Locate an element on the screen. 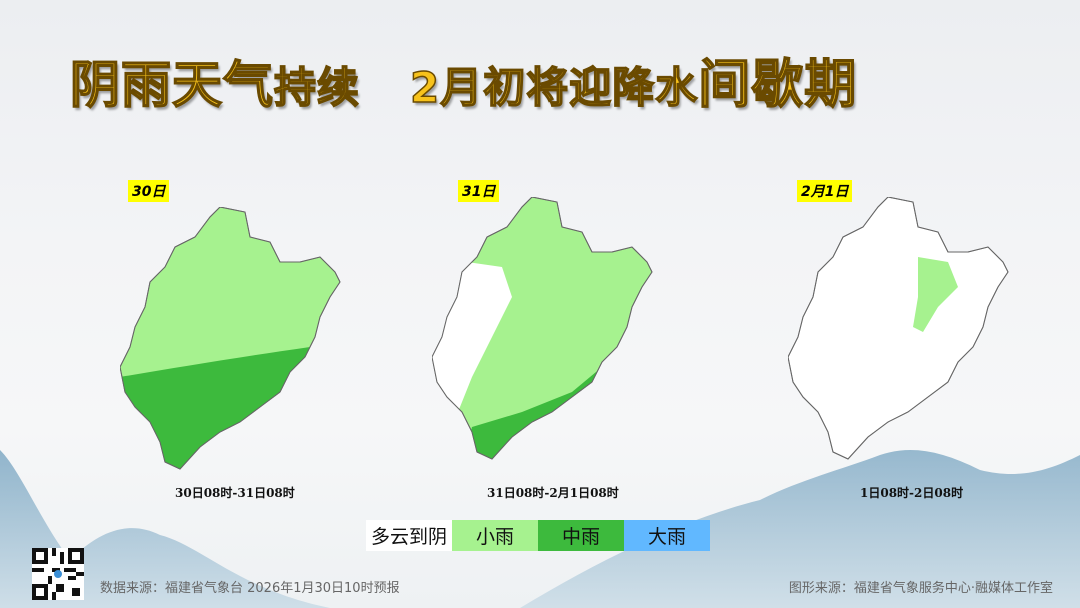 The width and height of the screenshot is (1080, 608). legend-light-rain: 小雨 is located at coordinates (495, 535).